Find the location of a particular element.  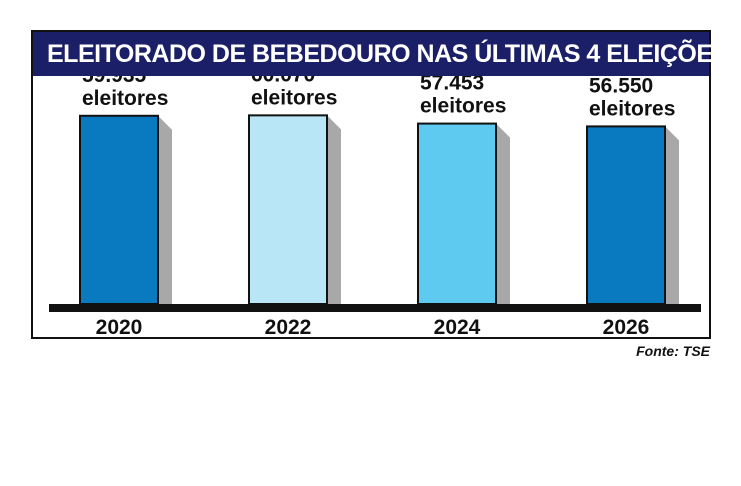

baseline-axis is located at coordinates (375, 308).